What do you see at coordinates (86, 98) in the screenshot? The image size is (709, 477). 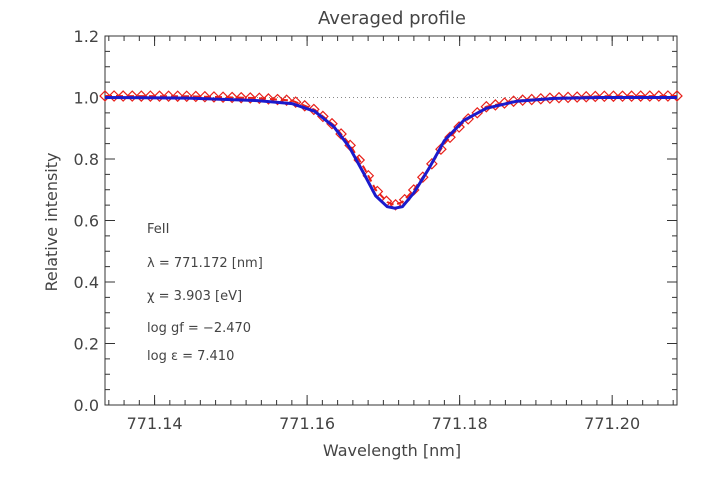 I see `y-tick-label: 1.0` at bounding box center [86, 98].